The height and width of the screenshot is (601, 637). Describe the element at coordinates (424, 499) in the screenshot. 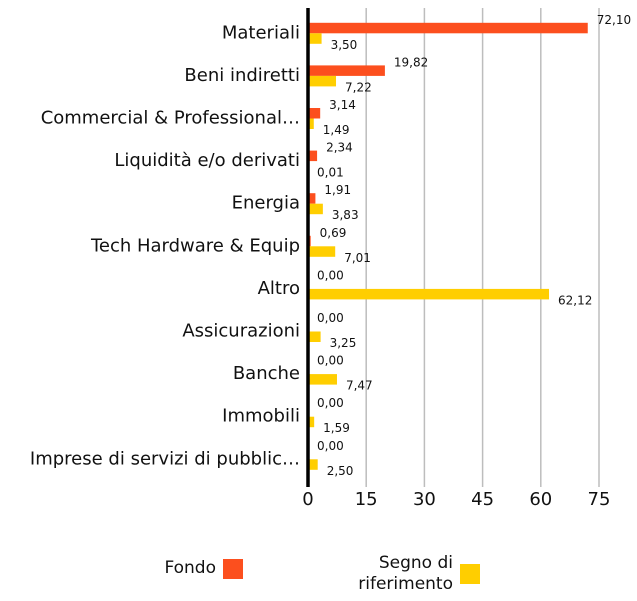

I see `x-tick-label: 30` at that location.